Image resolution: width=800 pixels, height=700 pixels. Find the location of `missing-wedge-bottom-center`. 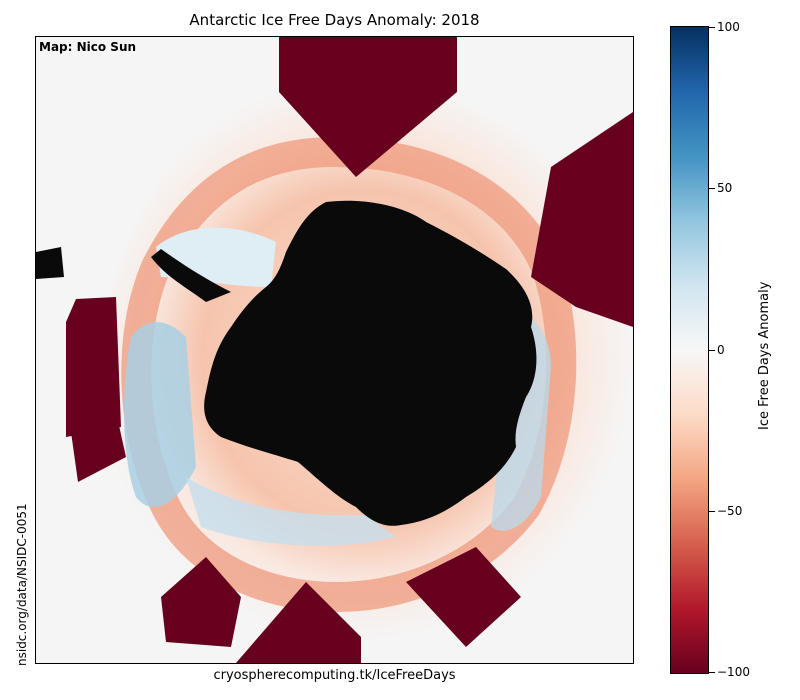

missing-wedge-bottom-center is located at coordinates (298, 622).